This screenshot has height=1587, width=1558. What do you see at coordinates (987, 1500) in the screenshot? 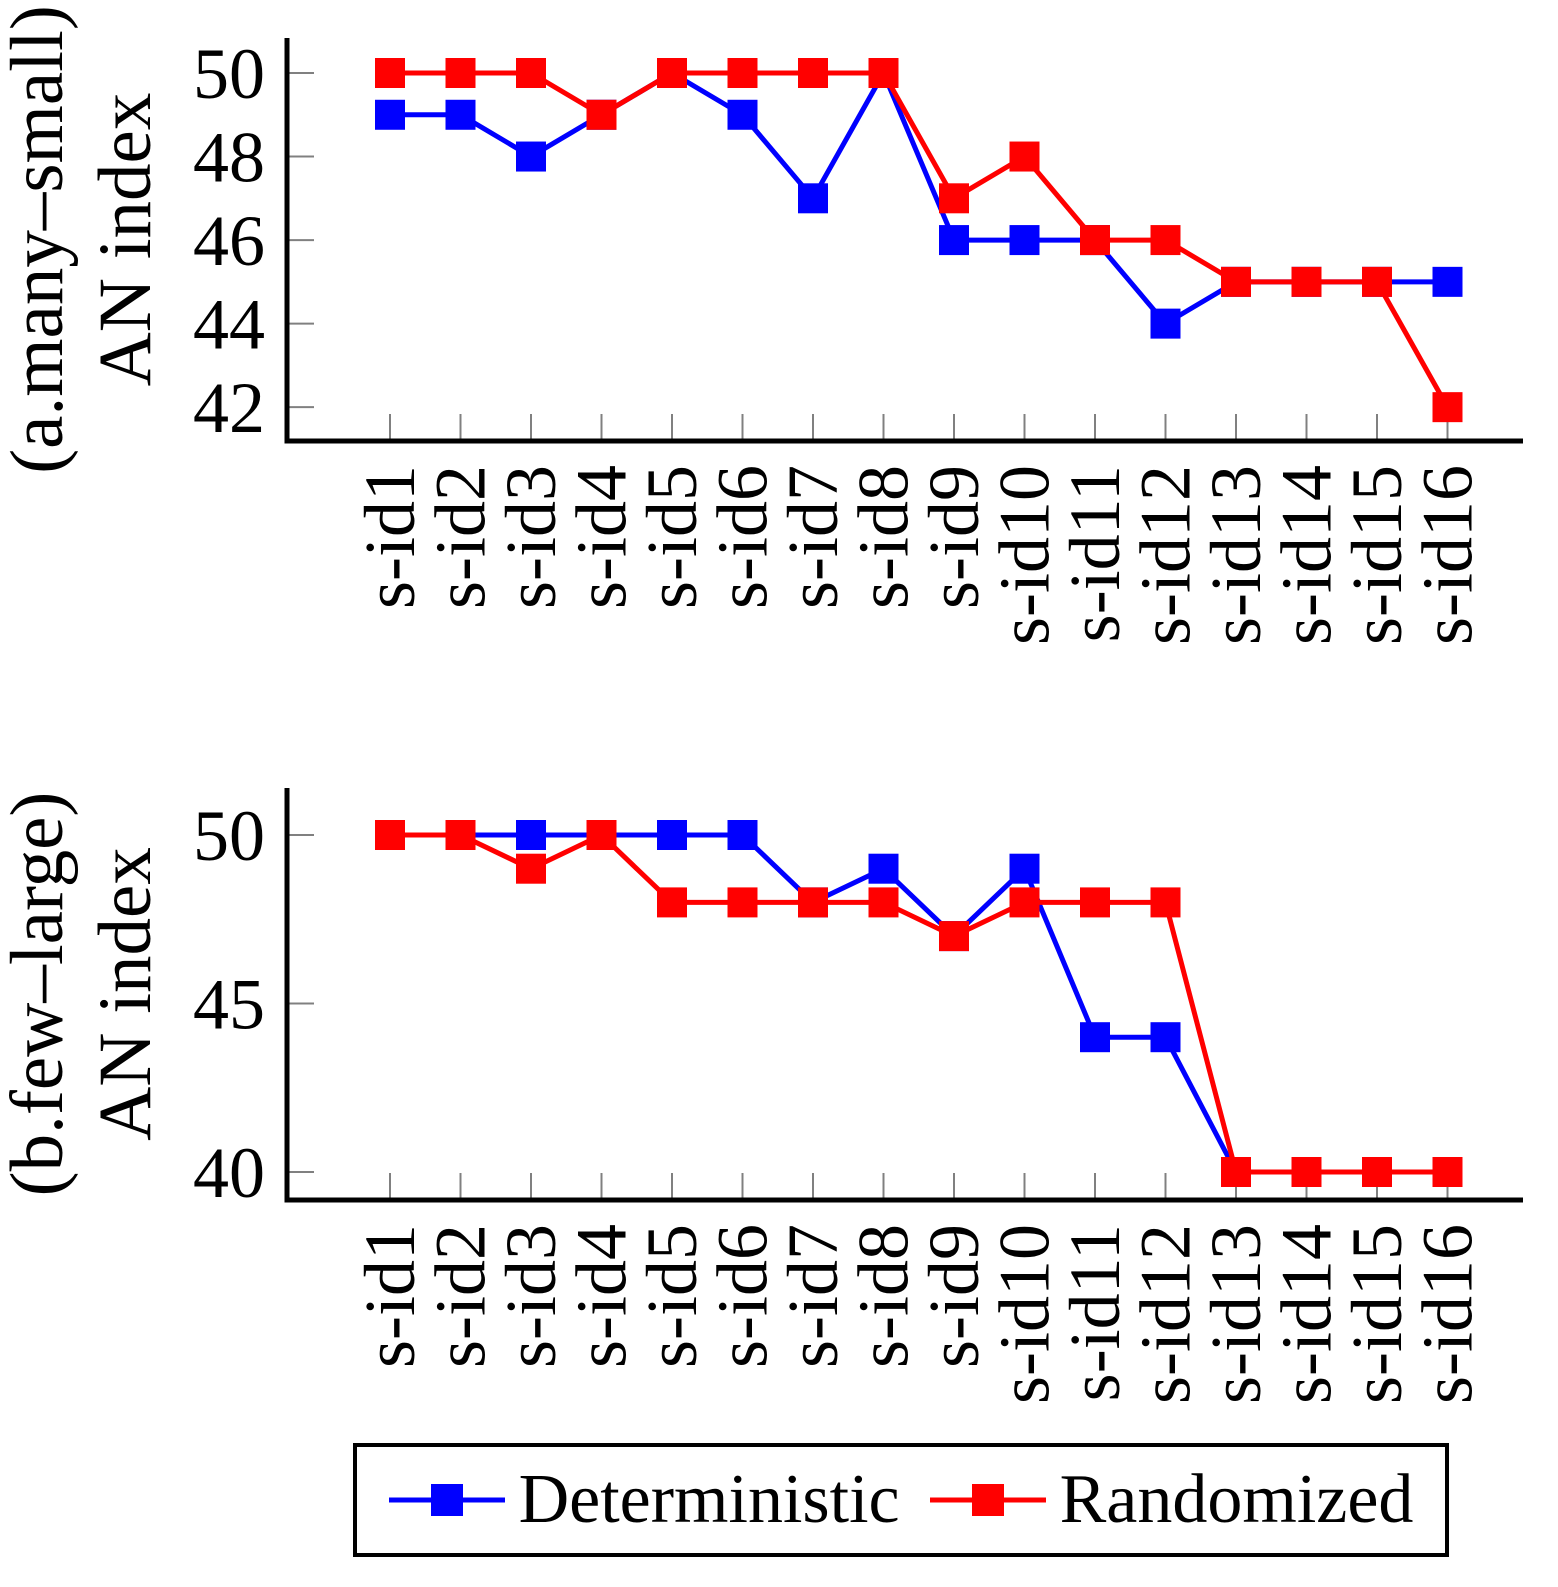
I see `legend-marker-randomized` at bounding box center [987, 1500].